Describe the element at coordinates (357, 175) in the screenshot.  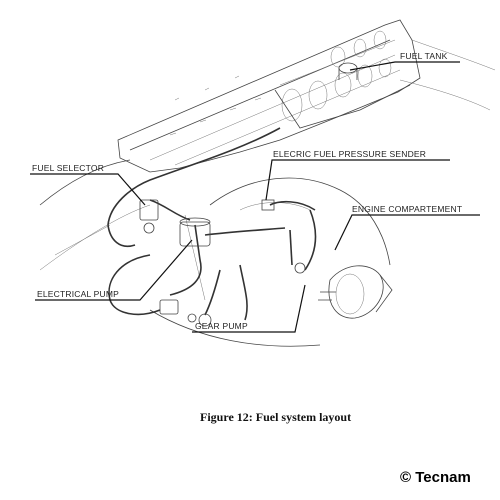
I see `pressure-sender-callout: ELECRIC FUEL PRESSURE SENDER` at that location.